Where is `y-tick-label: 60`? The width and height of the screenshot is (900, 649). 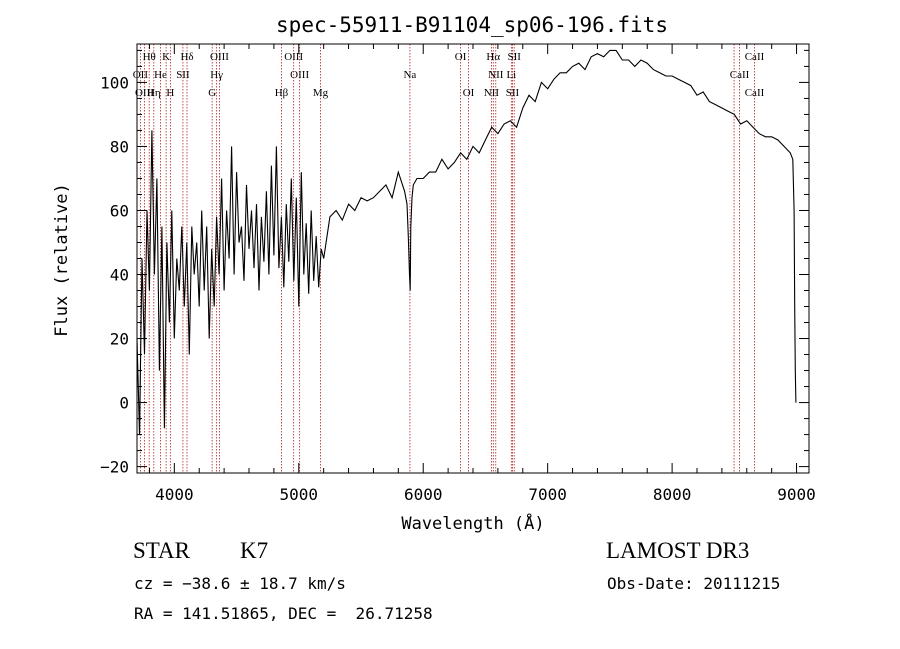
y-tick-label: 60 is located at coordinates (119, 210).